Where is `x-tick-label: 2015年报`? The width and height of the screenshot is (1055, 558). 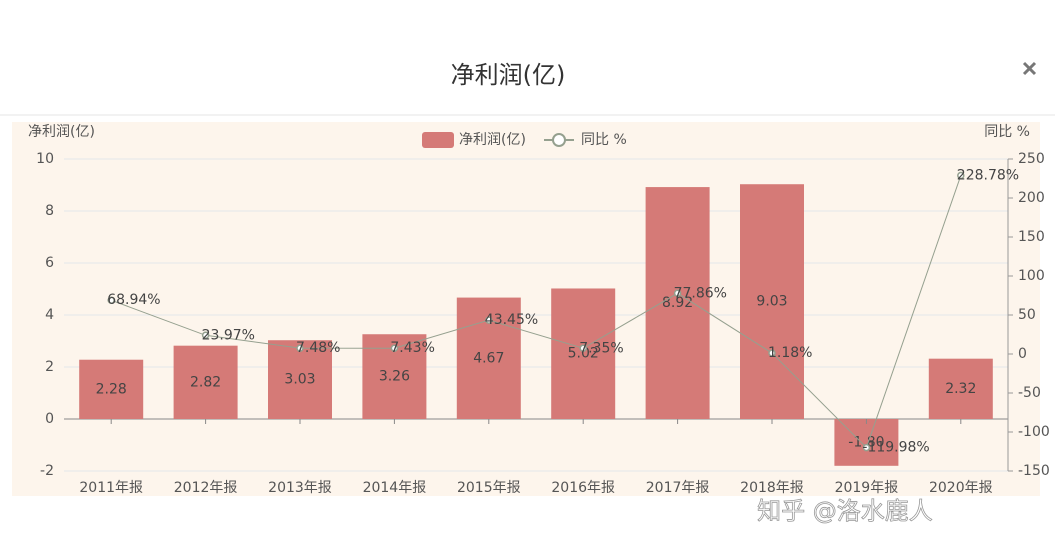
x-tick-label: 2015年报 is located at coordinates (489, 488).